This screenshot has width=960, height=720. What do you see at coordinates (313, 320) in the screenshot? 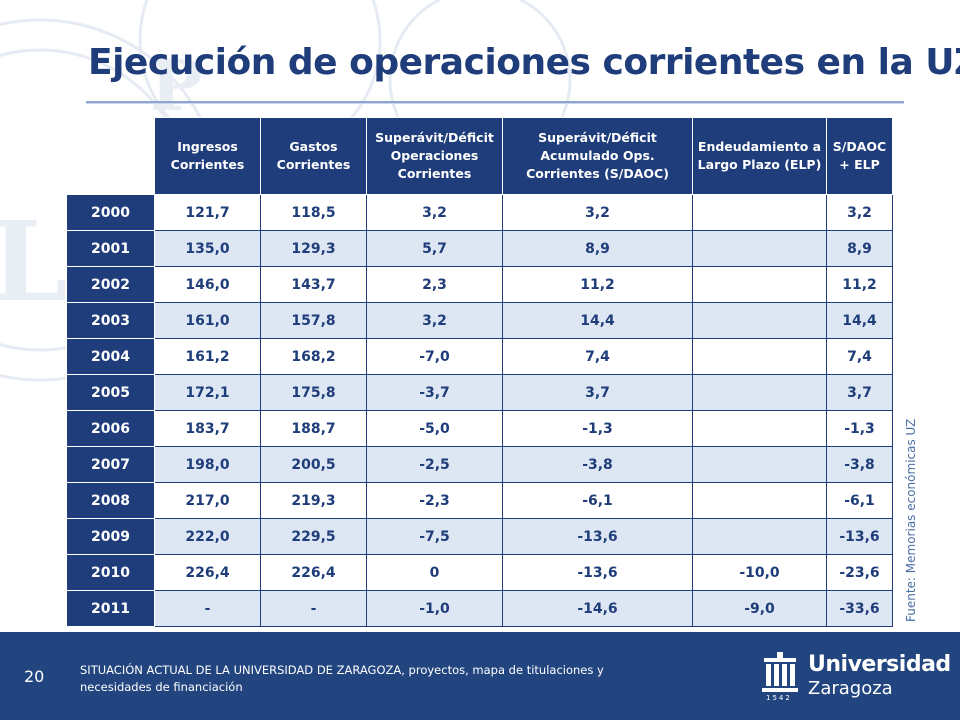
I see `value-cell: 157,8` at bounding box center [313, 320].